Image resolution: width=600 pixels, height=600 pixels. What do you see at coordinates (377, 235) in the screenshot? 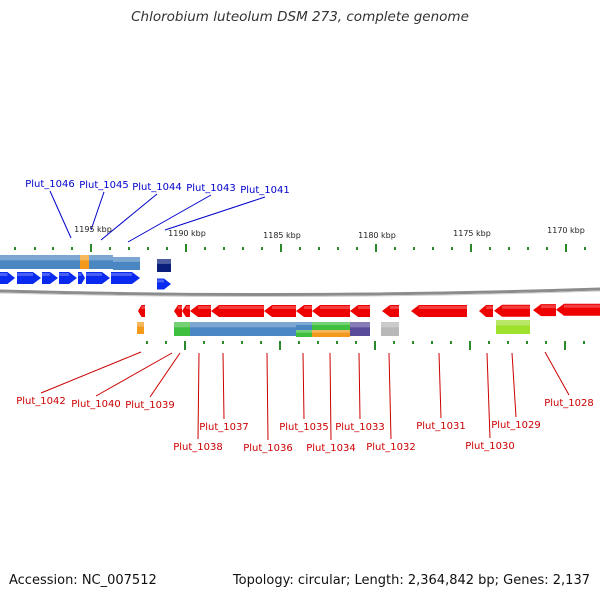
I see `ruler-label: 1180 kbp` at bounding box center [377, 235].